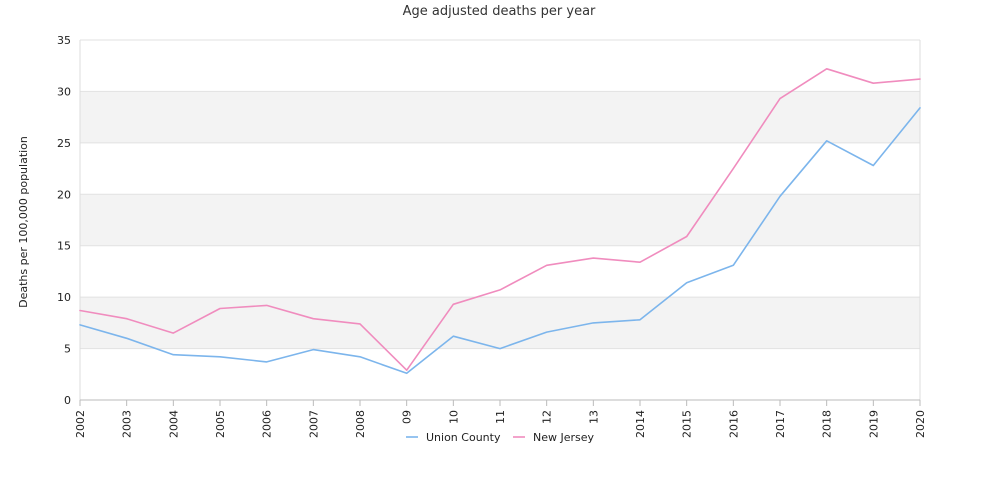  I want to click on x-tick-label: 09, so click(407, 417).